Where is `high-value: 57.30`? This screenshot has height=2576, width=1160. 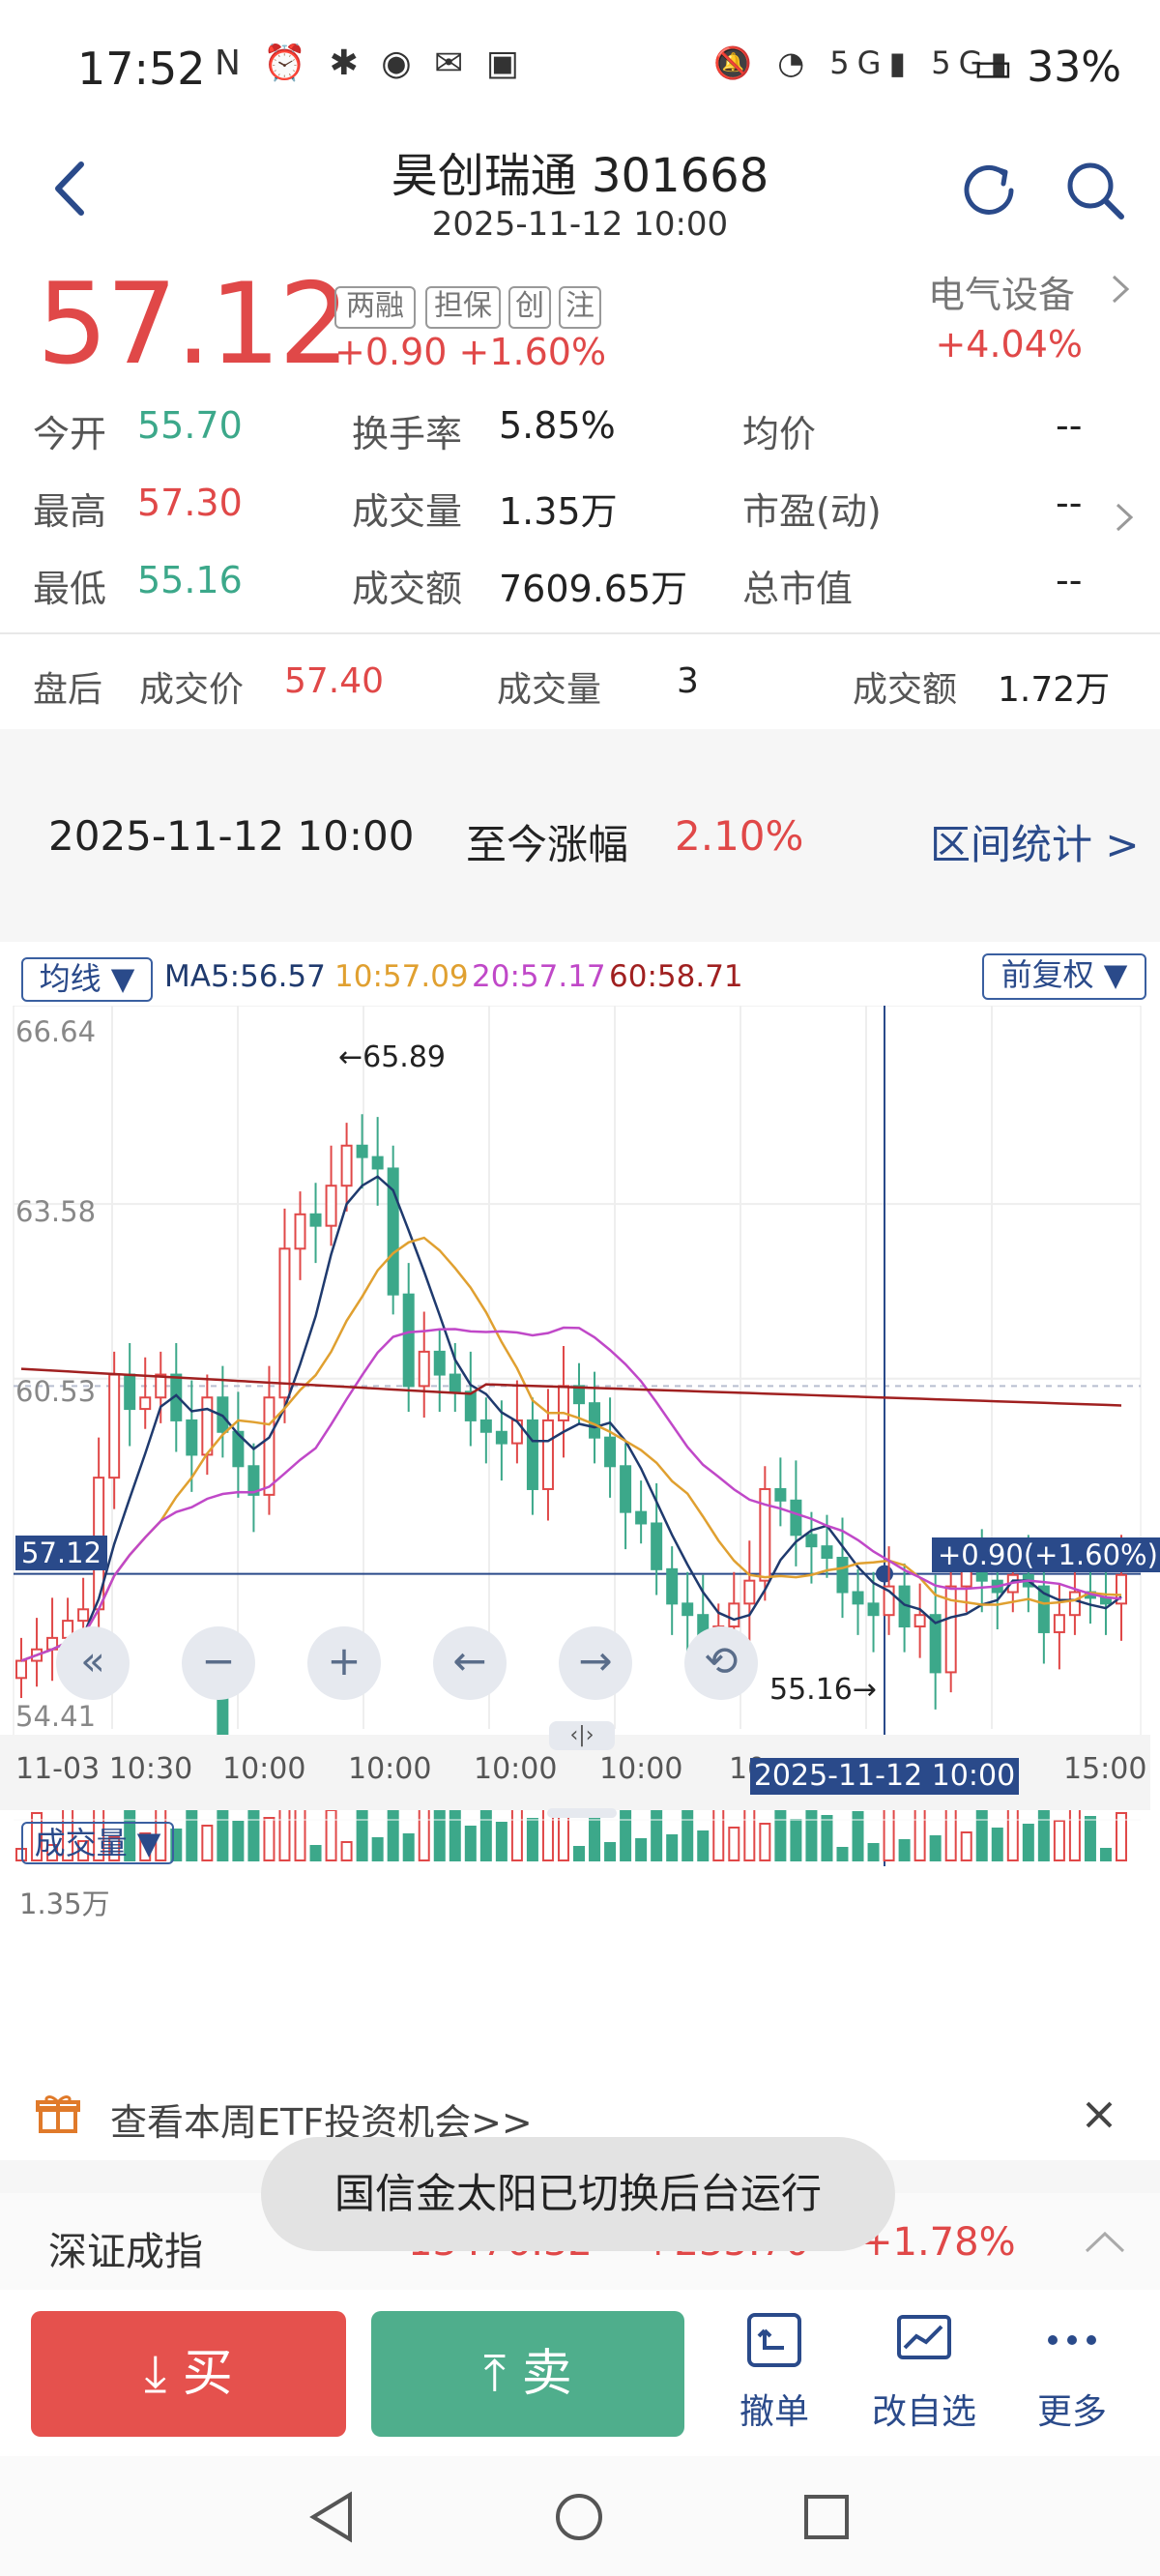 high-value: 57.30 is located at coordinates (190, 503).